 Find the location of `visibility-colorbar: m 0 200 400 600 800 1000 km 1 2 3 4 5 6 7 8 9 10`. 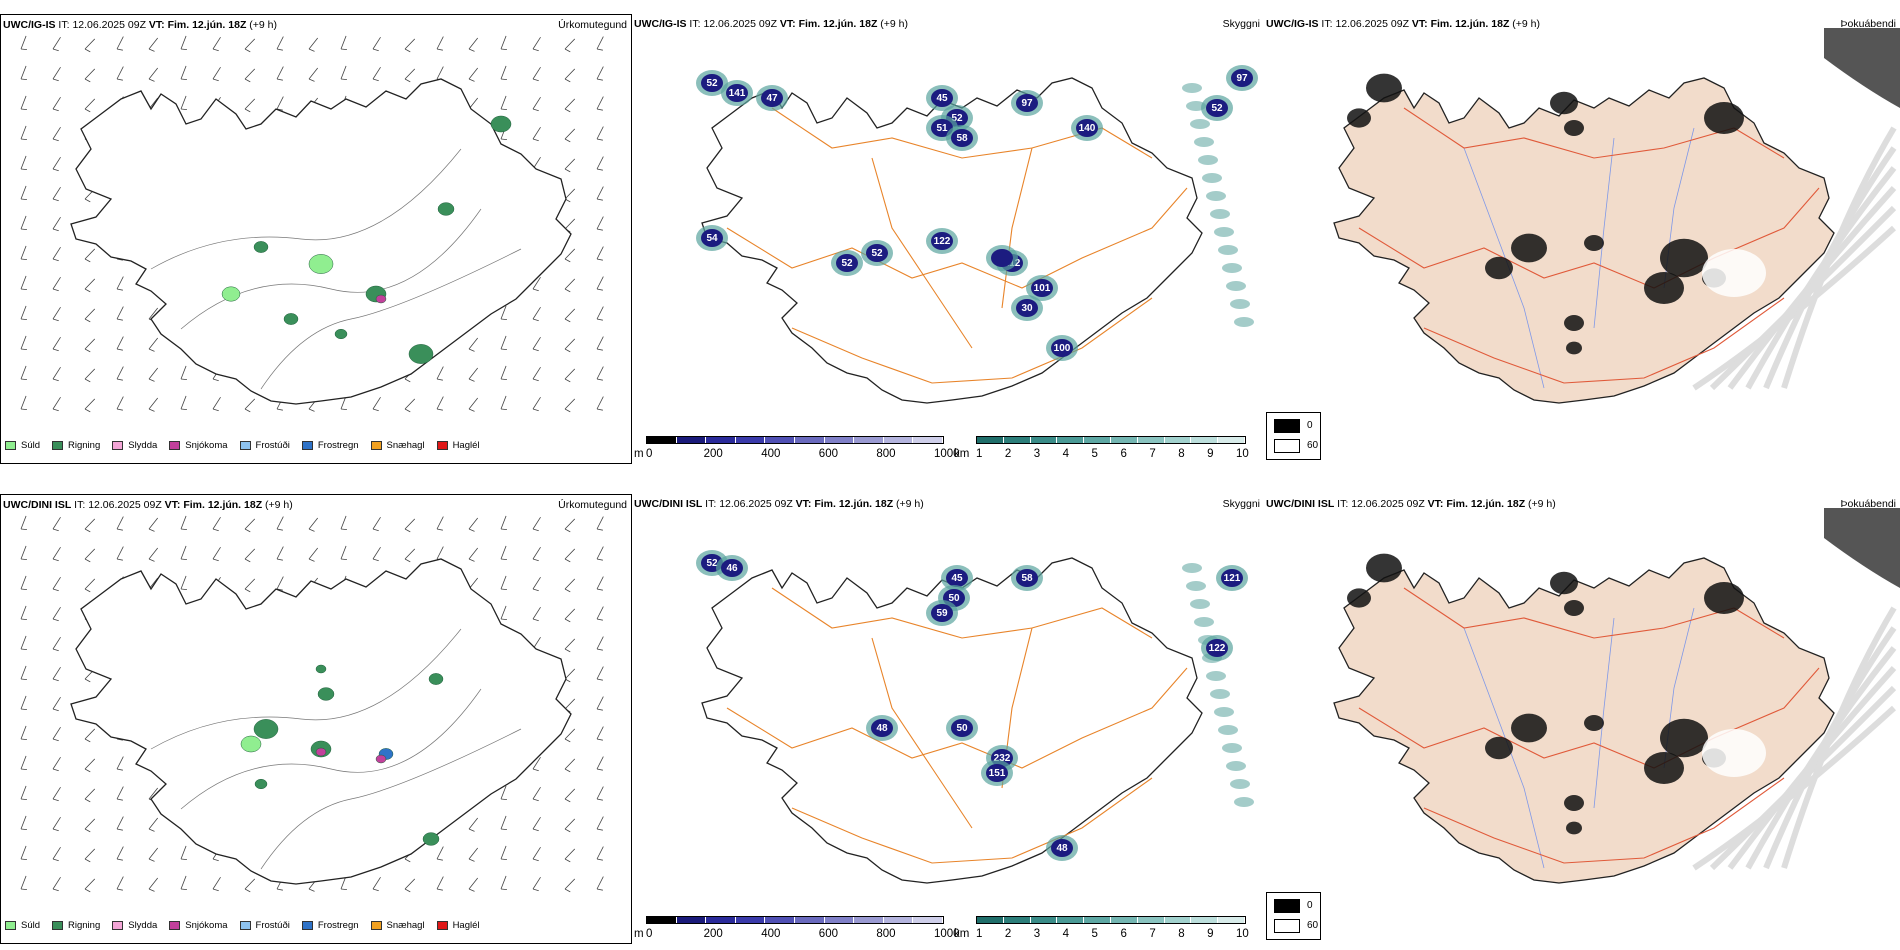

visibility-colorbar: m 0 200 400 600 800 1000 km 1 2 3 4 5 6 7 8 9 10 is located at coordinates (944, 450).